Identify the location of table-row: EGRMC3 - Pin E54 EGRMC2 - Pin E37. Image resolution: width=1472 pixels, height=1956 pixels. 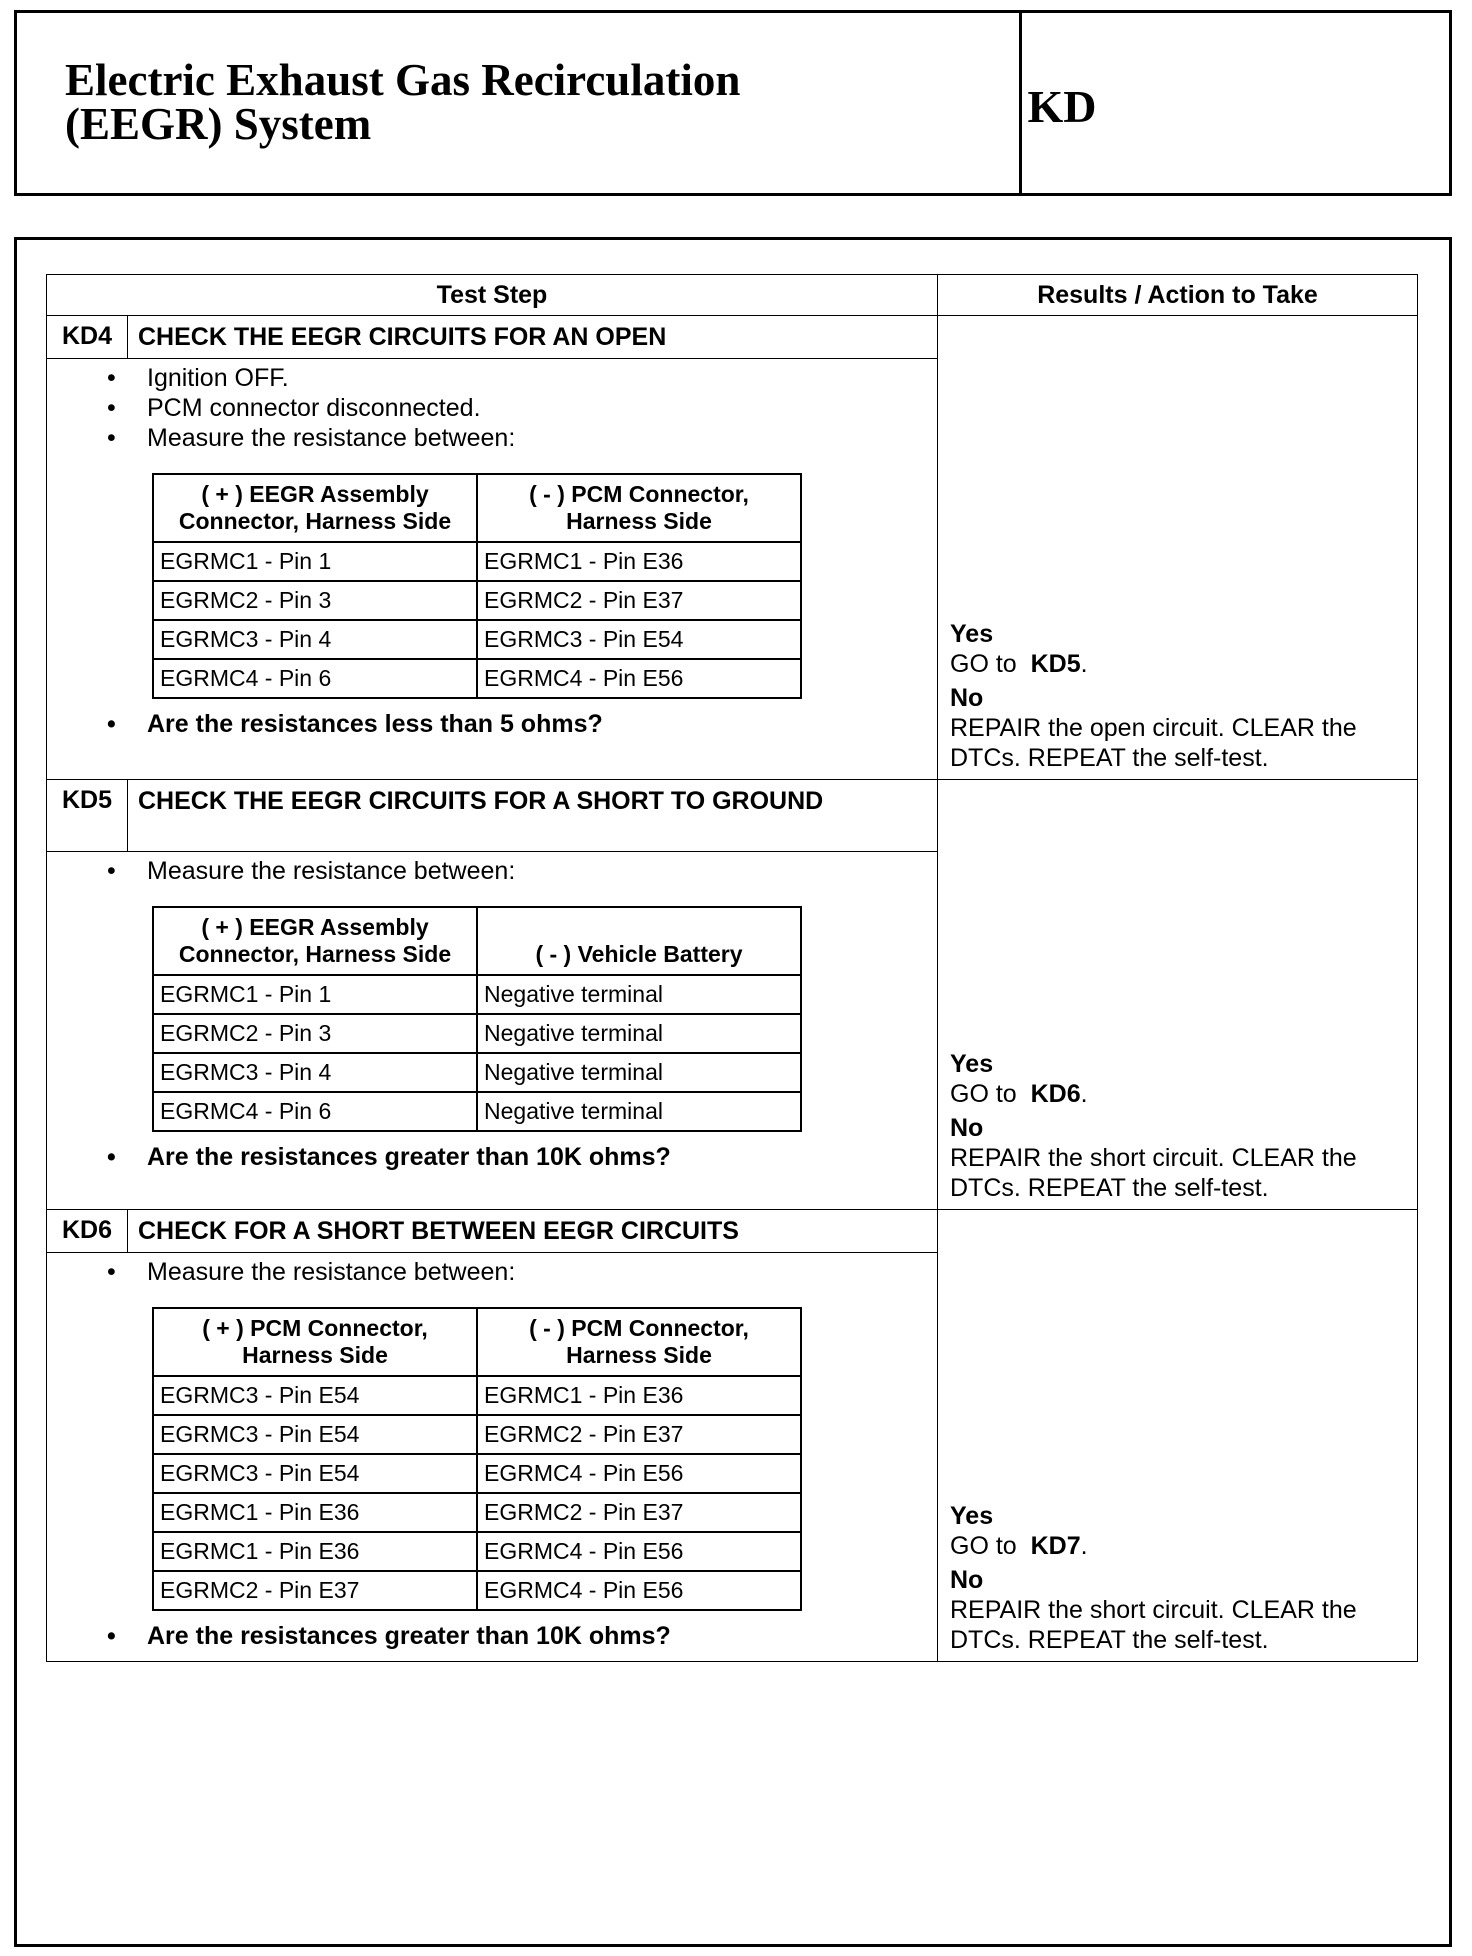
(477, 1434).